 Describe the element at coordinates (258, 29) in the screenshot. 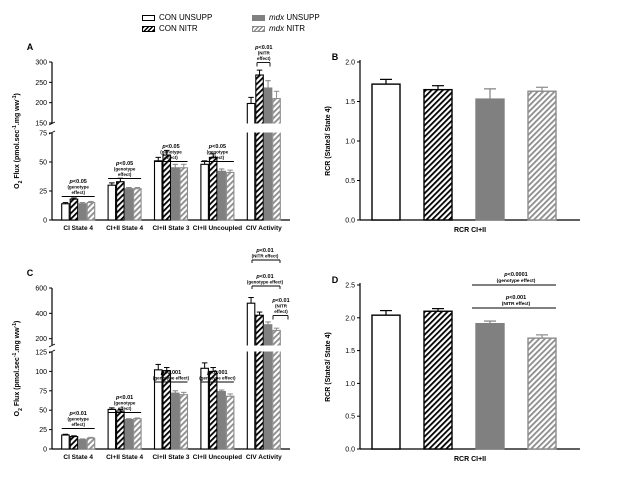

I see `legend-swatch-mdx-nitr` at that location.